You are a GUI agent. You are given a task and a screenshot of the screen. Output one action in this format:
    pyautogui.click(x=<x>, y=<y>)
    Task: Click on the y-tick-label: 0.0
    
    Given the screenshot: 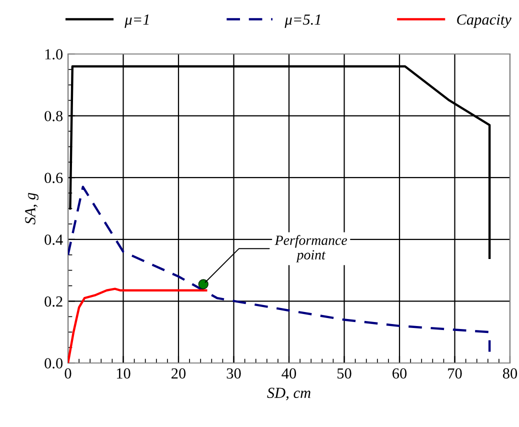 What is the action you would take?
    pyautogui.click(x=53, y=363)
    